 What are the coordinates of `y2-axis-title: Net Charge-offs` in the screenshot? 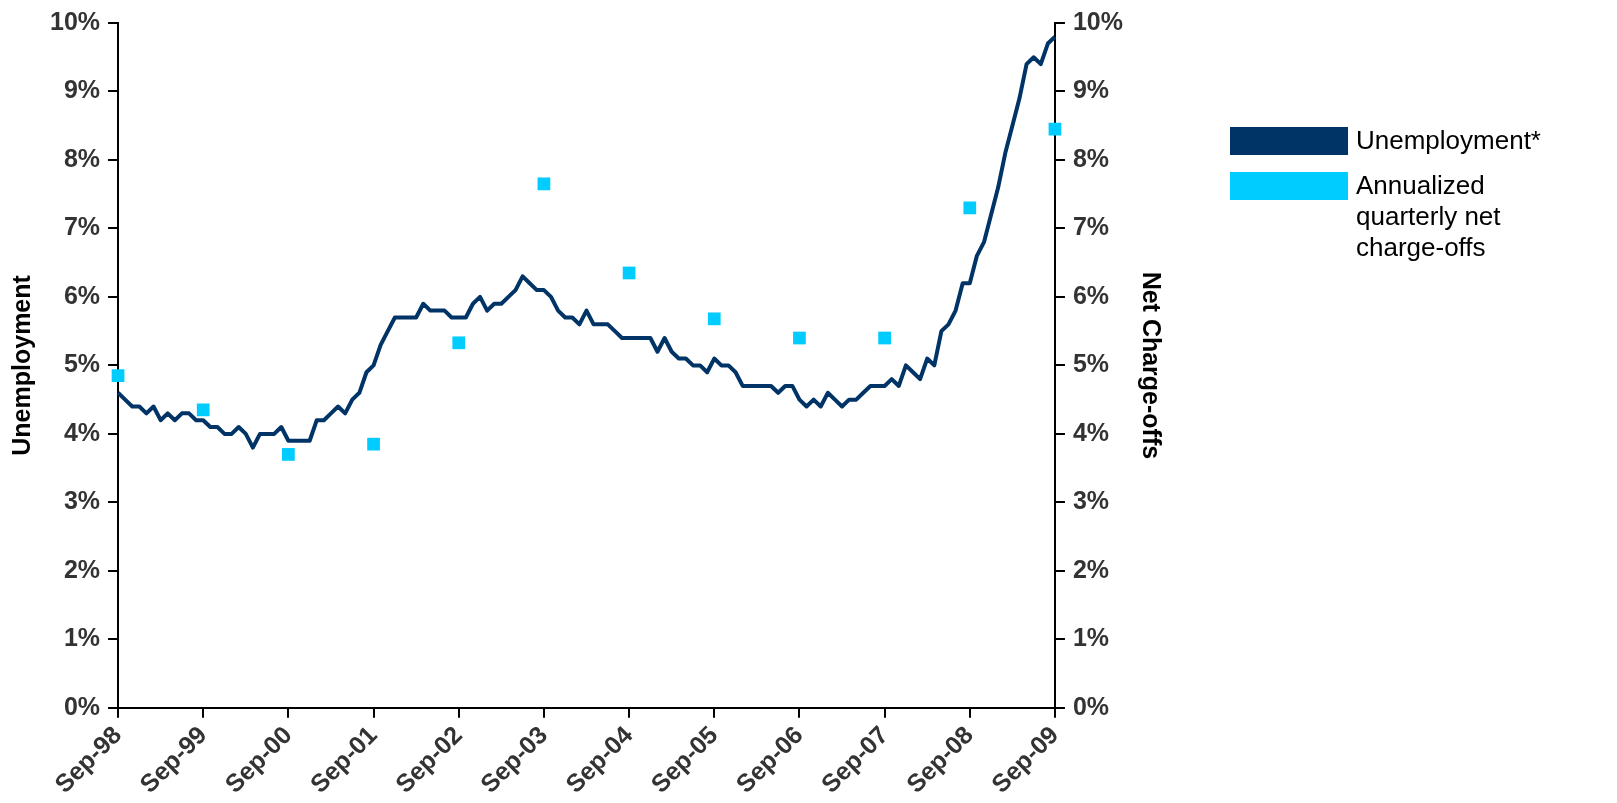 It's located at (1152, 365).